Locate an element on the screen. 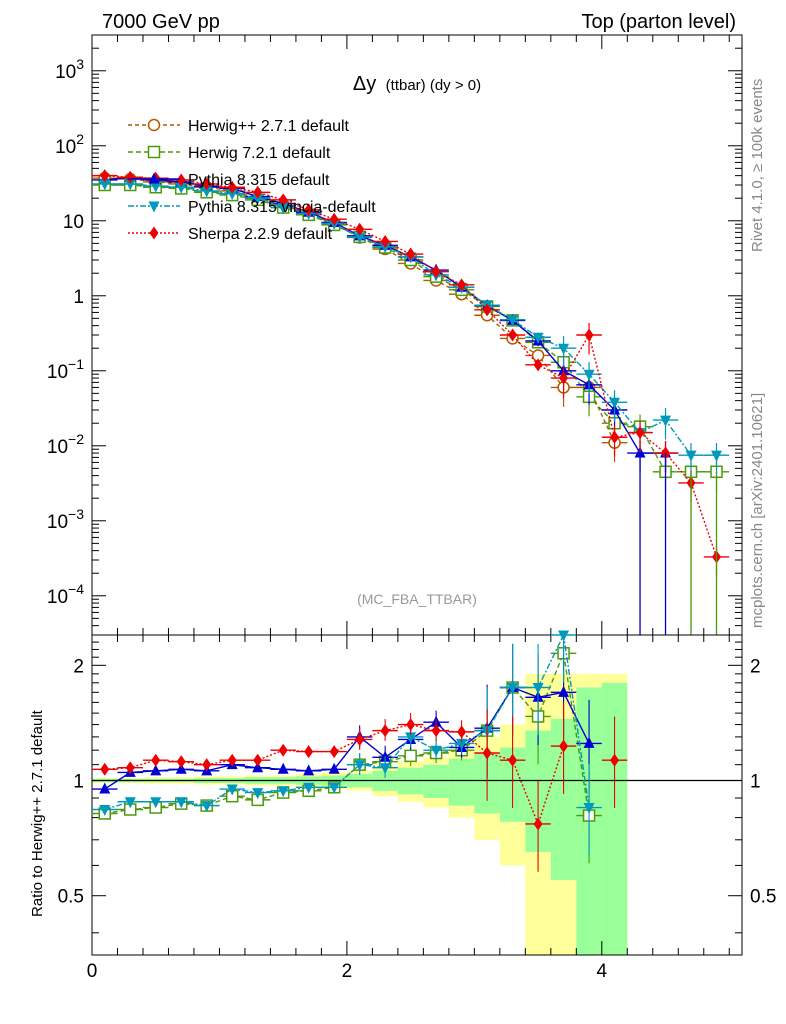 This screenshot has height=1024, width=786. legend-entry: Herwig 7.2.1 default is located at coordinates (229, 153).